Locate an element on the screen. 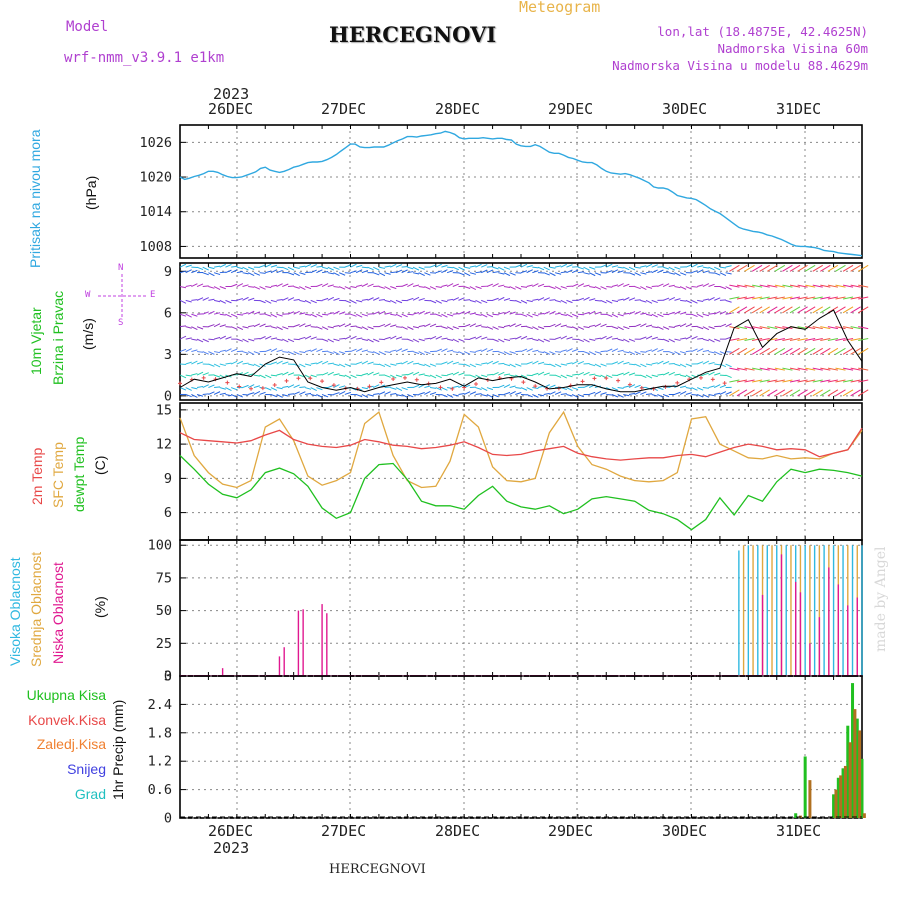 This screenshot has width=900, height=900. wind-gust-marker is located at coordinates (629, 384).